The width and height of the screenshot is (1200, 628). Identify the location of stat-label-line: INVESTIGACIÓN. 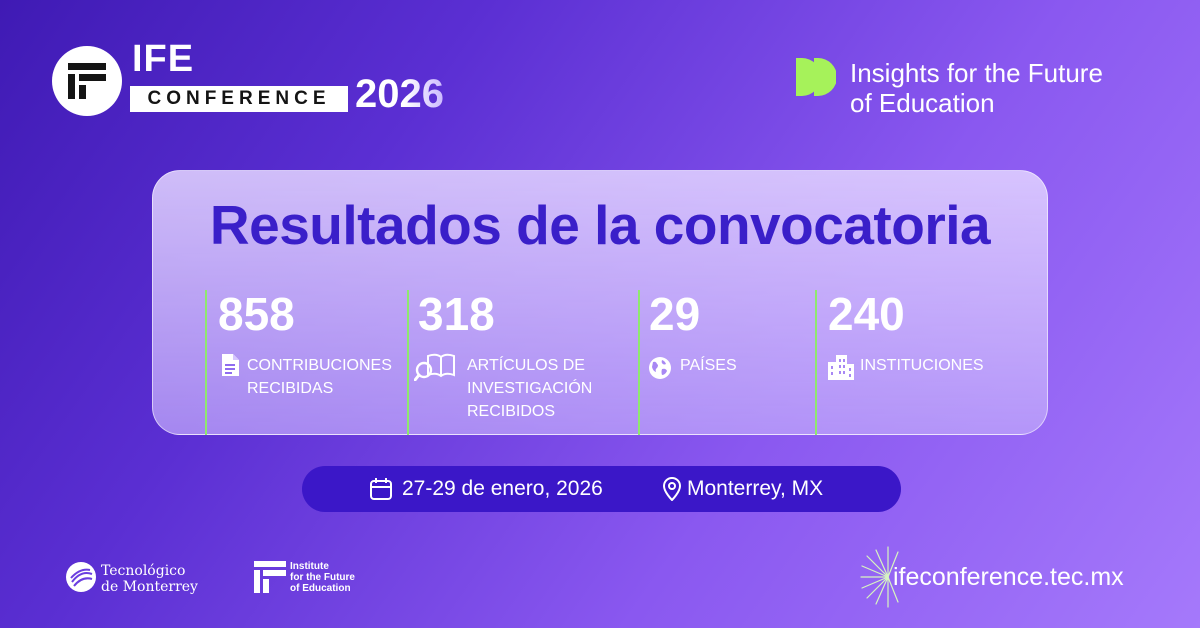
(530, 388).